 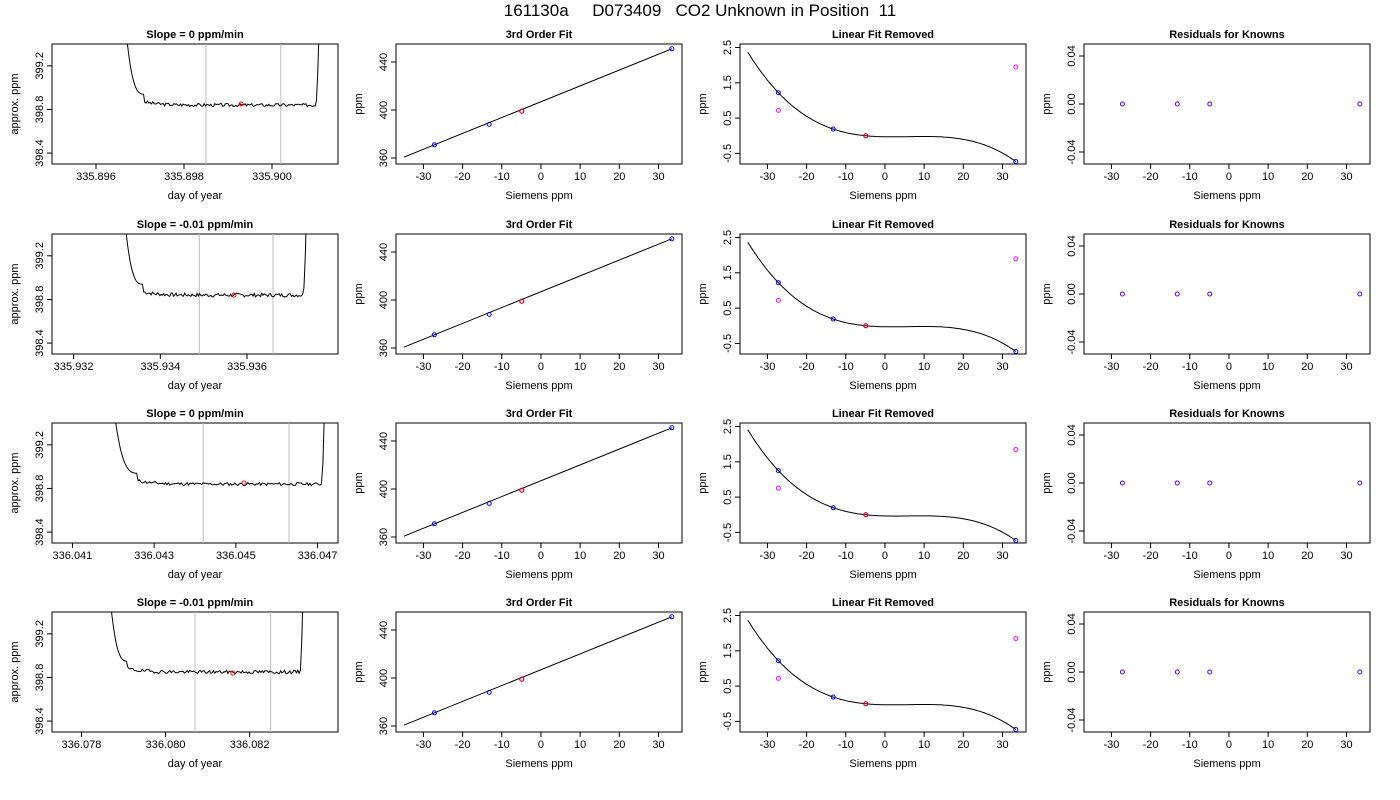 I want to click on x-tick-label: 336.043, so click(x=154, y=556).